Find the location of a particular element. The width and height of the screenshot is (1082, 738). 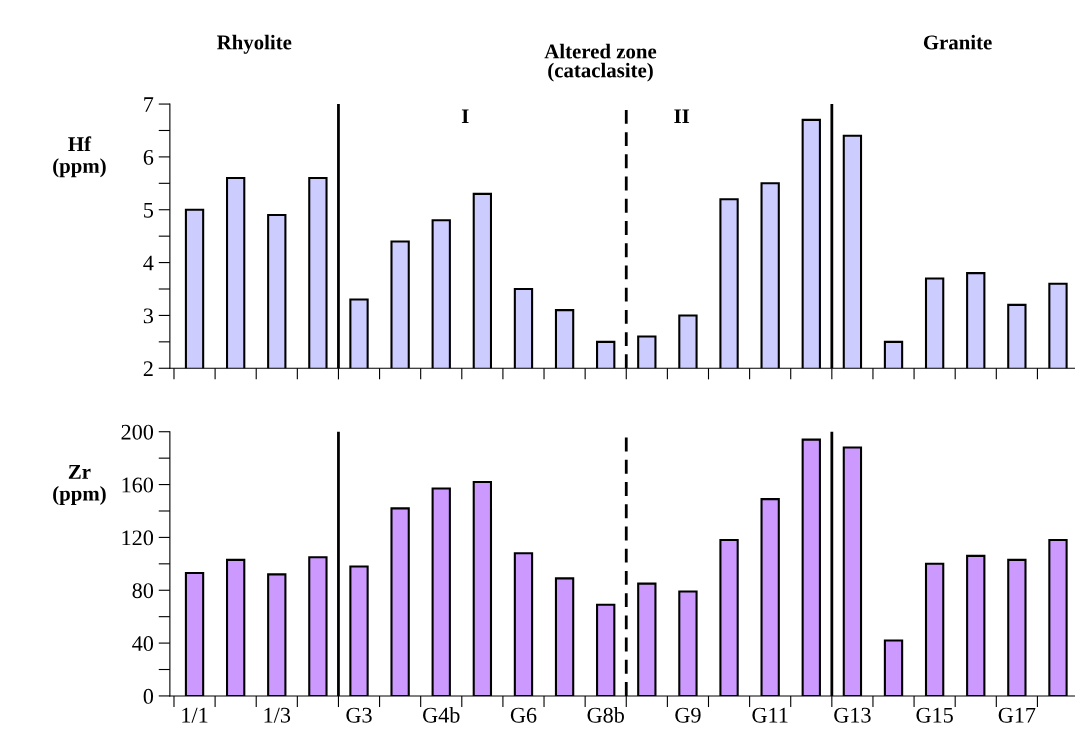

y-tick-label: 6 is located at coordinates (148, 157).